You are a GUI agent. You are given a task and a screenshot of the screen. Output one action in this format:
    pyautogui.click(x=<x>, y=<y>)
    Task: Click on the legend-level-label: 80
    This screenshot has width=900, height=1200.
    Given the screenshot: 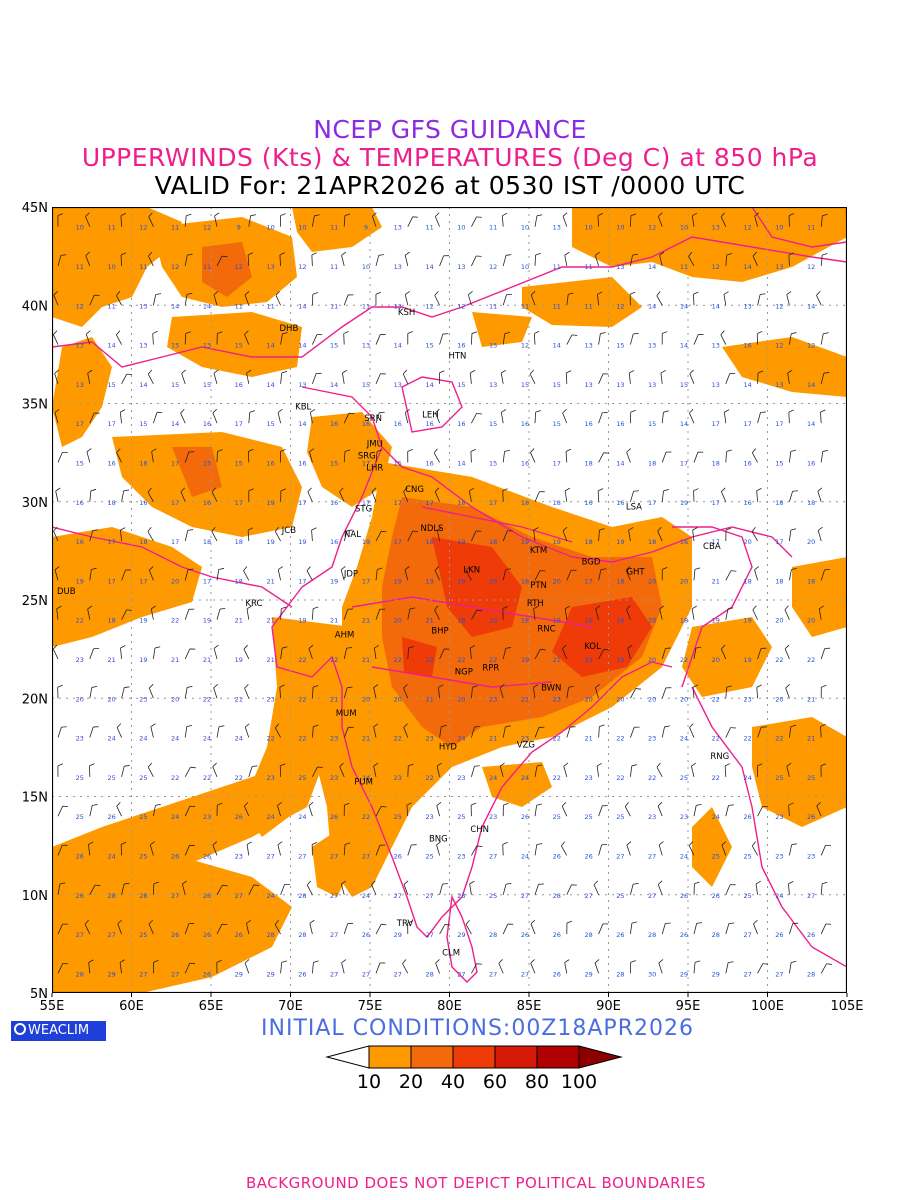 What is the action you would take?
    pyautogui.click(x=537, y=1082)
    